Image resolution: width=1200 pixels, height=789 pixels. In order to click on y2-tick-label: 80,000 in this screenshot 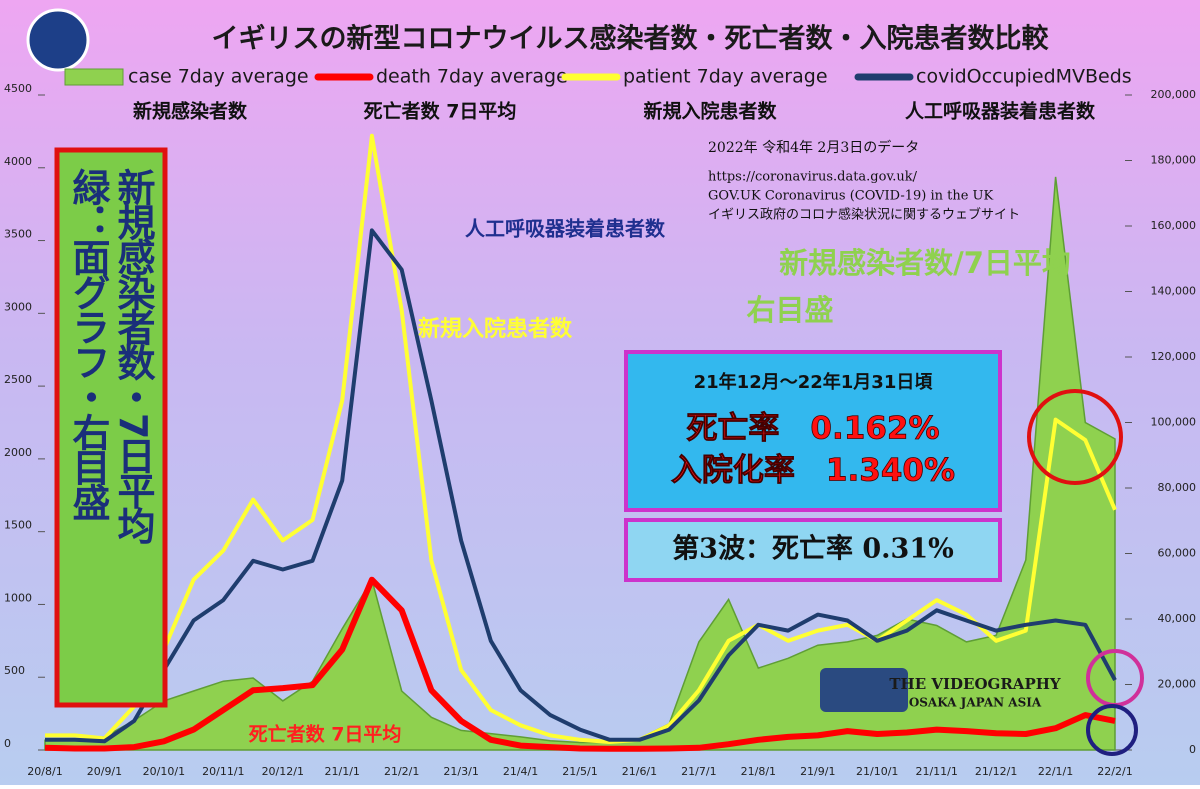, I will do `click(1177, 487)`.